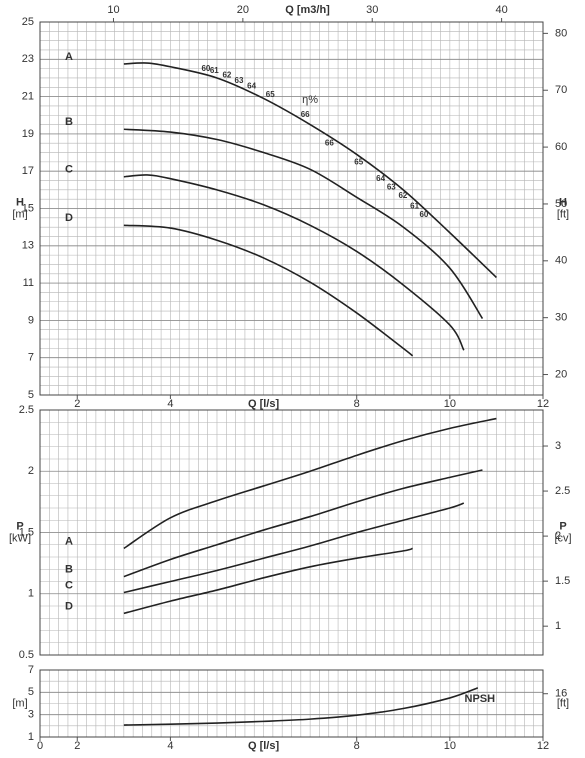 This screenshot has width=585, height=758. I want to click on y2-tick-label: 1, so click(558, 626).